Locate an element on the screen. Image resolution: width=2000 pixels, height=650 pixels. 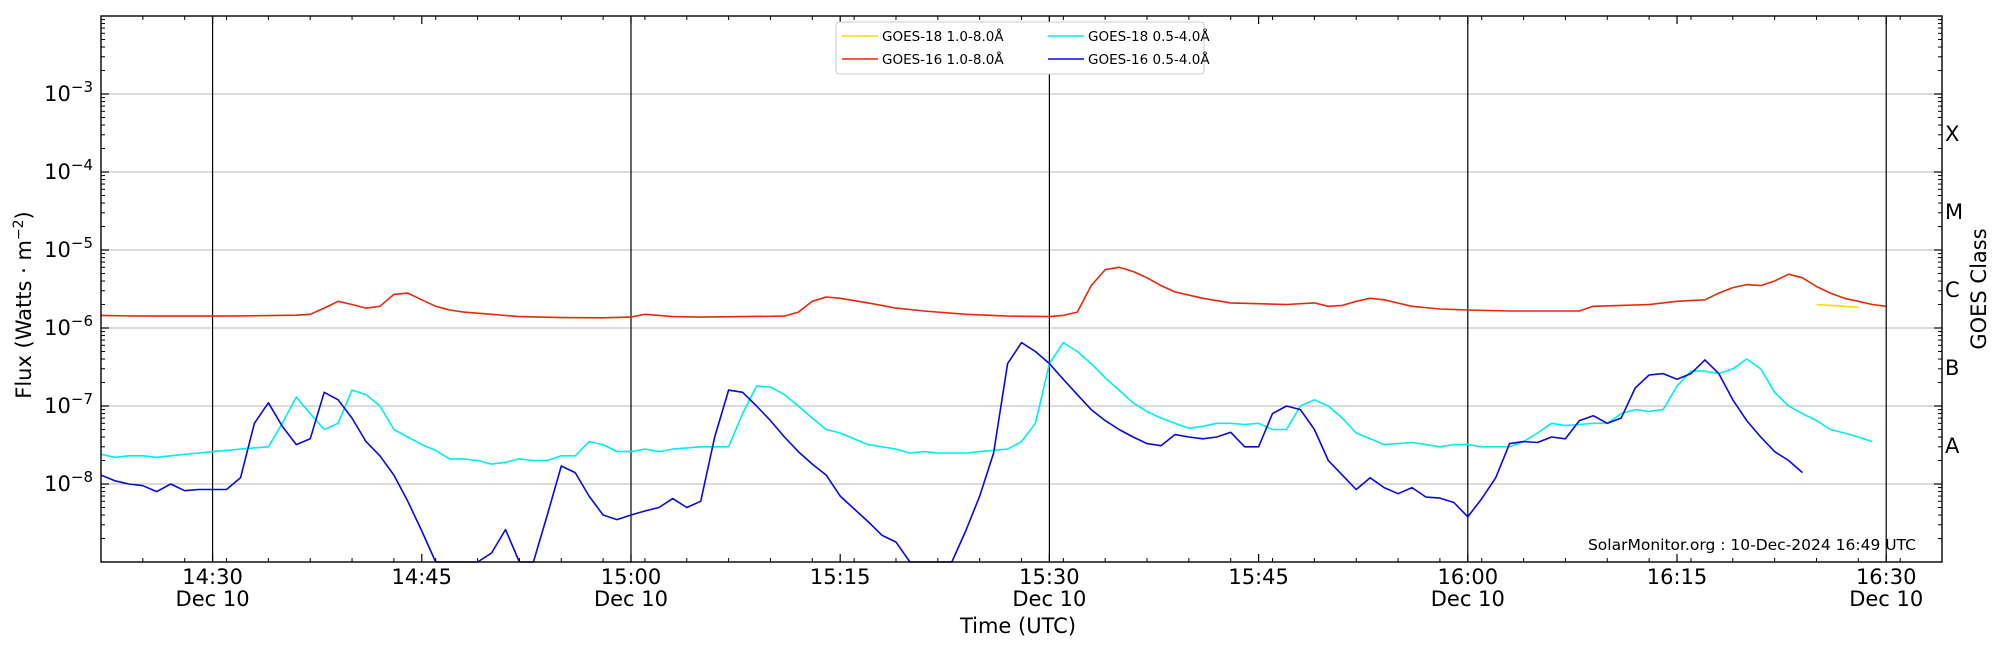
y-tick-label: 10⁻⁴ is located at coordinates (68, 170).